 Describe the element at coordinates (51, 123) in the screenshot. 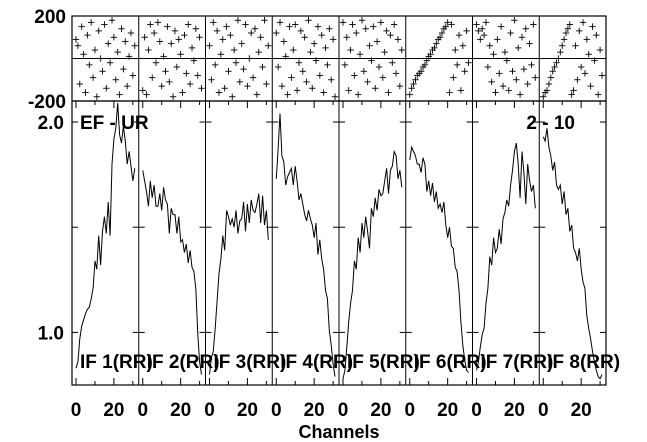

I see `amplitude-tick-label: 2.0` at that location.